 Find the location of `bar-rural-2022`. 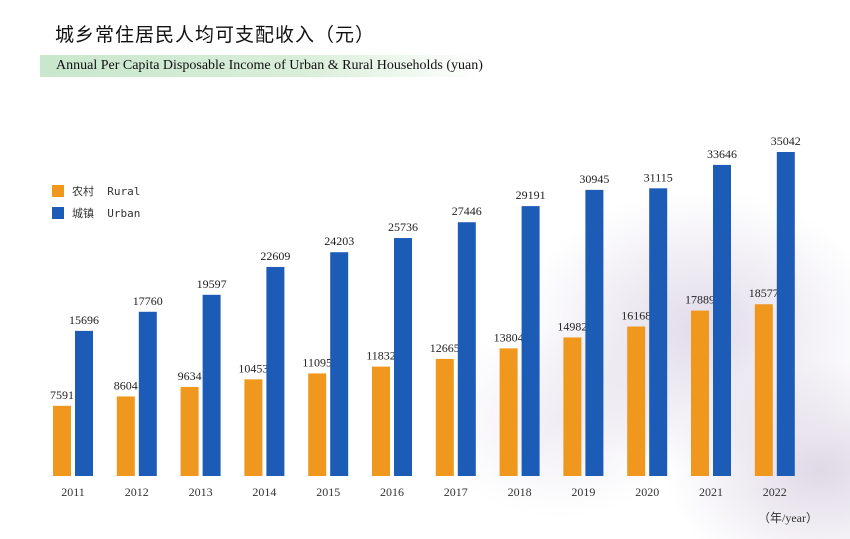

bar-rural-2022 is located at coordinates (763, 390).